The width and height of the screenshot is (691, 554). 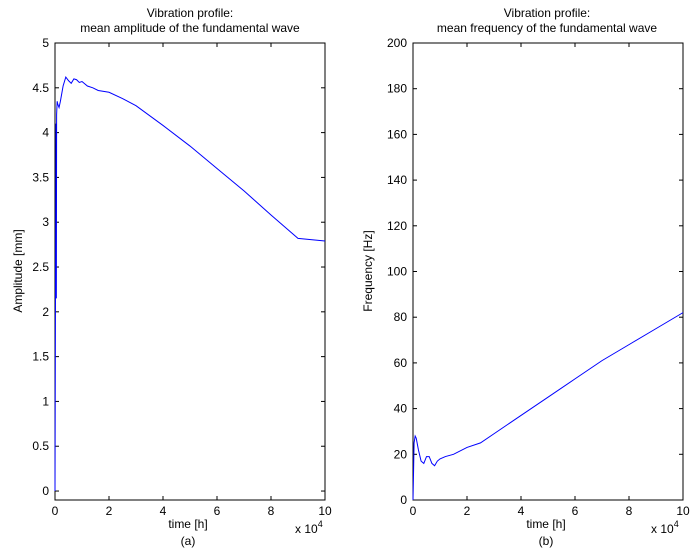 What do you see at coordinates (188, 541) in the screenshot?
I see `chart-a-caption: (a)` at bounding box center [188, 541].